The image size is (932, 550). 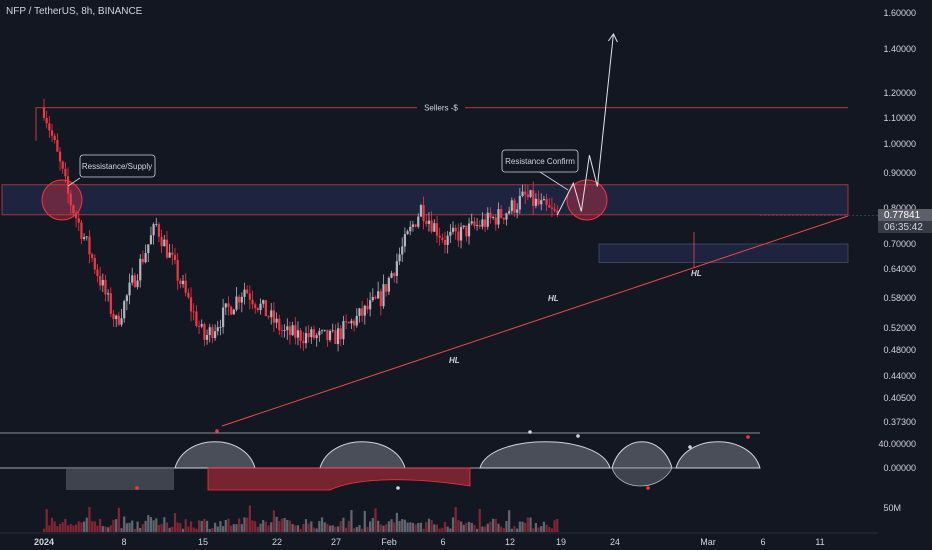 I want to click on candle-countdown: 06:35:42, so click(x=905, y=227).